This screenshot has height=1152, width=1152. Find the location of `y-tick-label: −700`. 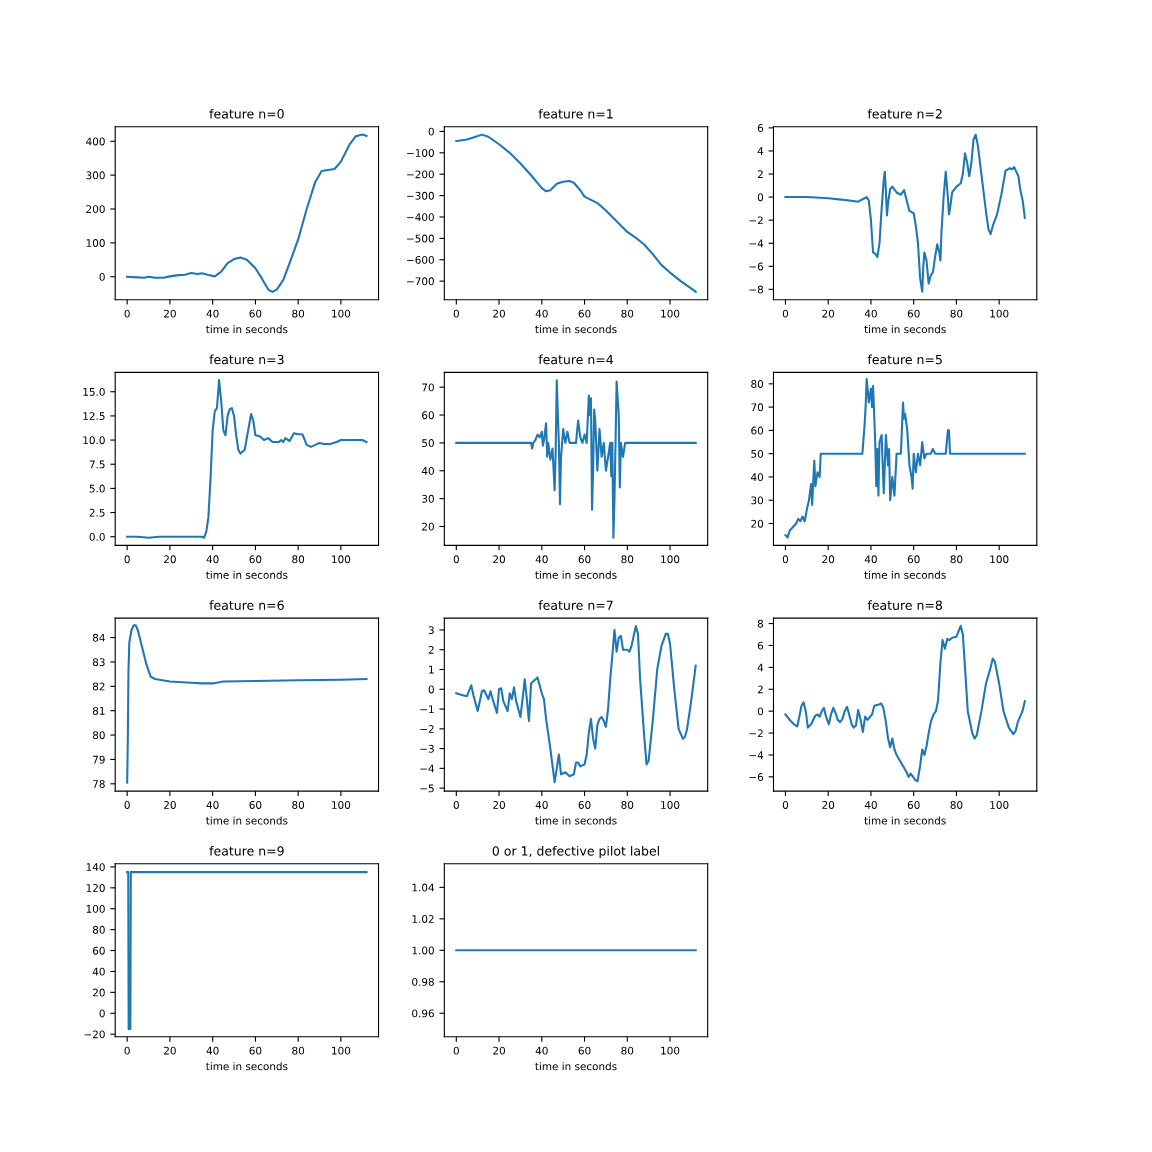

y-tick-label: −700 is located at coordinates (420, 281).